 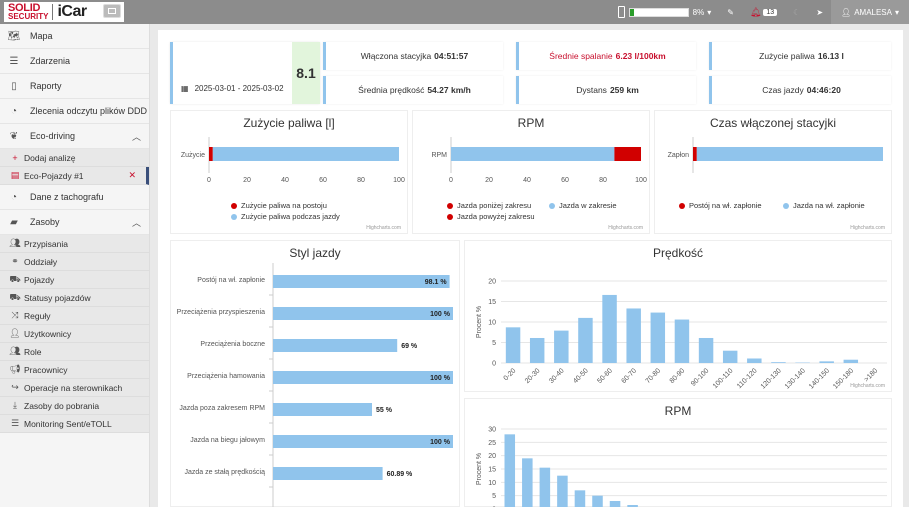 What do you see at coordinates (57, 297) in the screenshot?
I see `sidebar-subitem-label: Statusy pojazdów` at bounding box center [57, 297].